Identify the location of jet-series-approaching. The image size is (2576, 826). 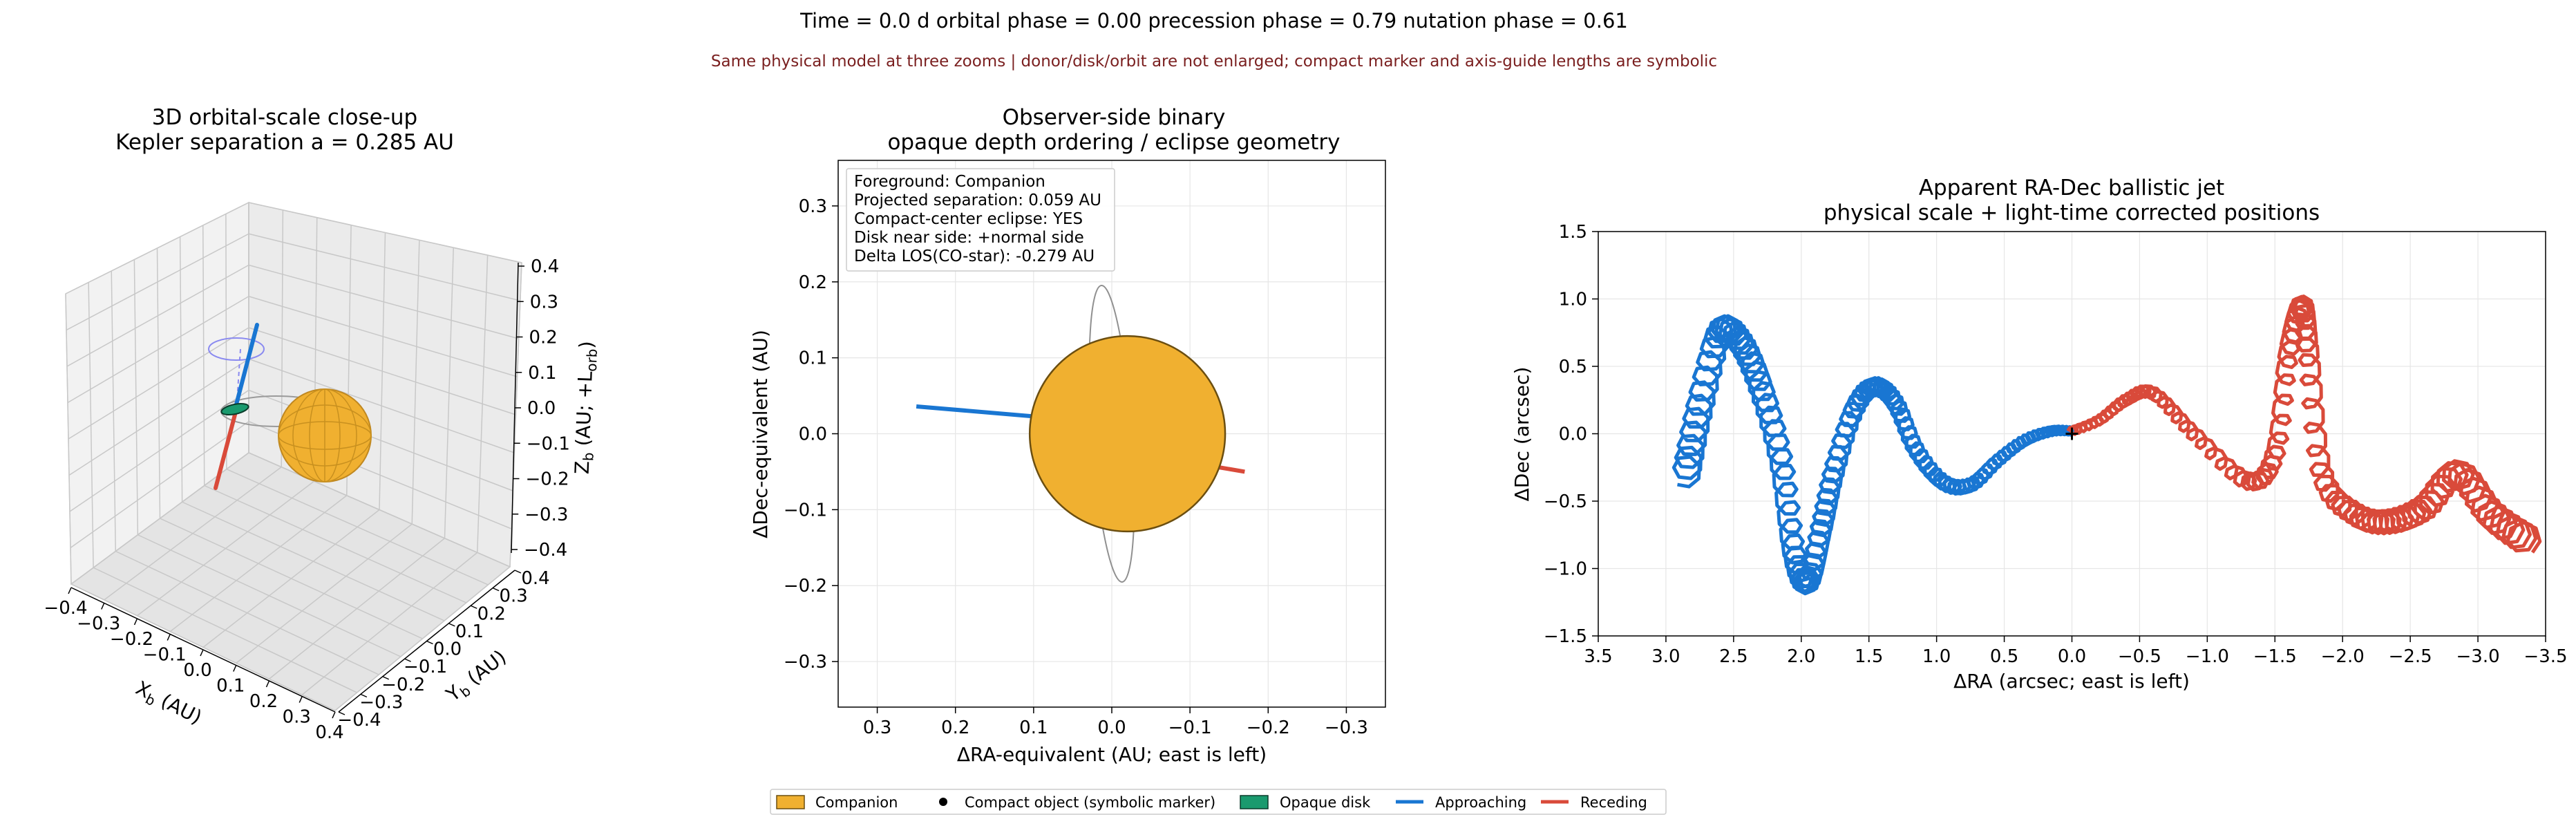
(1874, 455).